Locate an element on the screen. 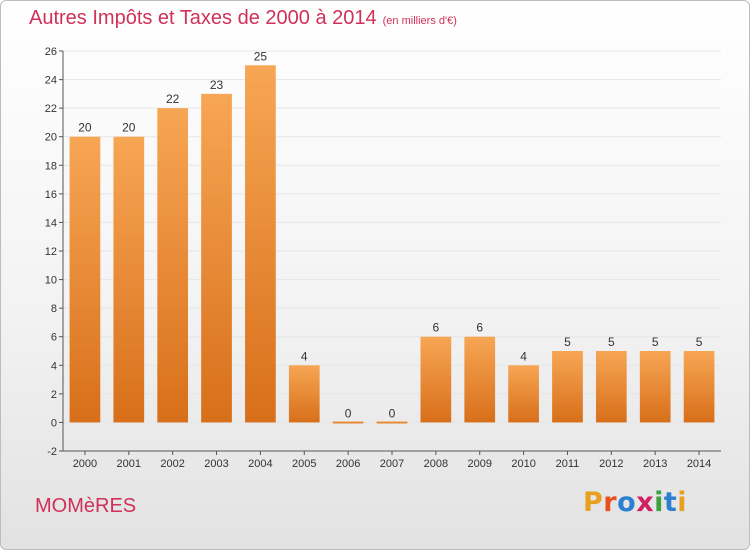 The image size is (750, 550). x-tick-label-2013: 2013 is located at coordinates (655, 464).